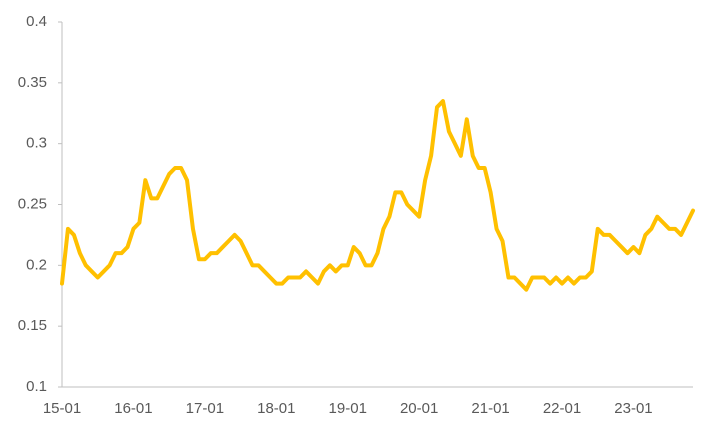 This screenshot has height=433, width=716. I want to click on y-tick-label: 0.1, so click(36, 386).